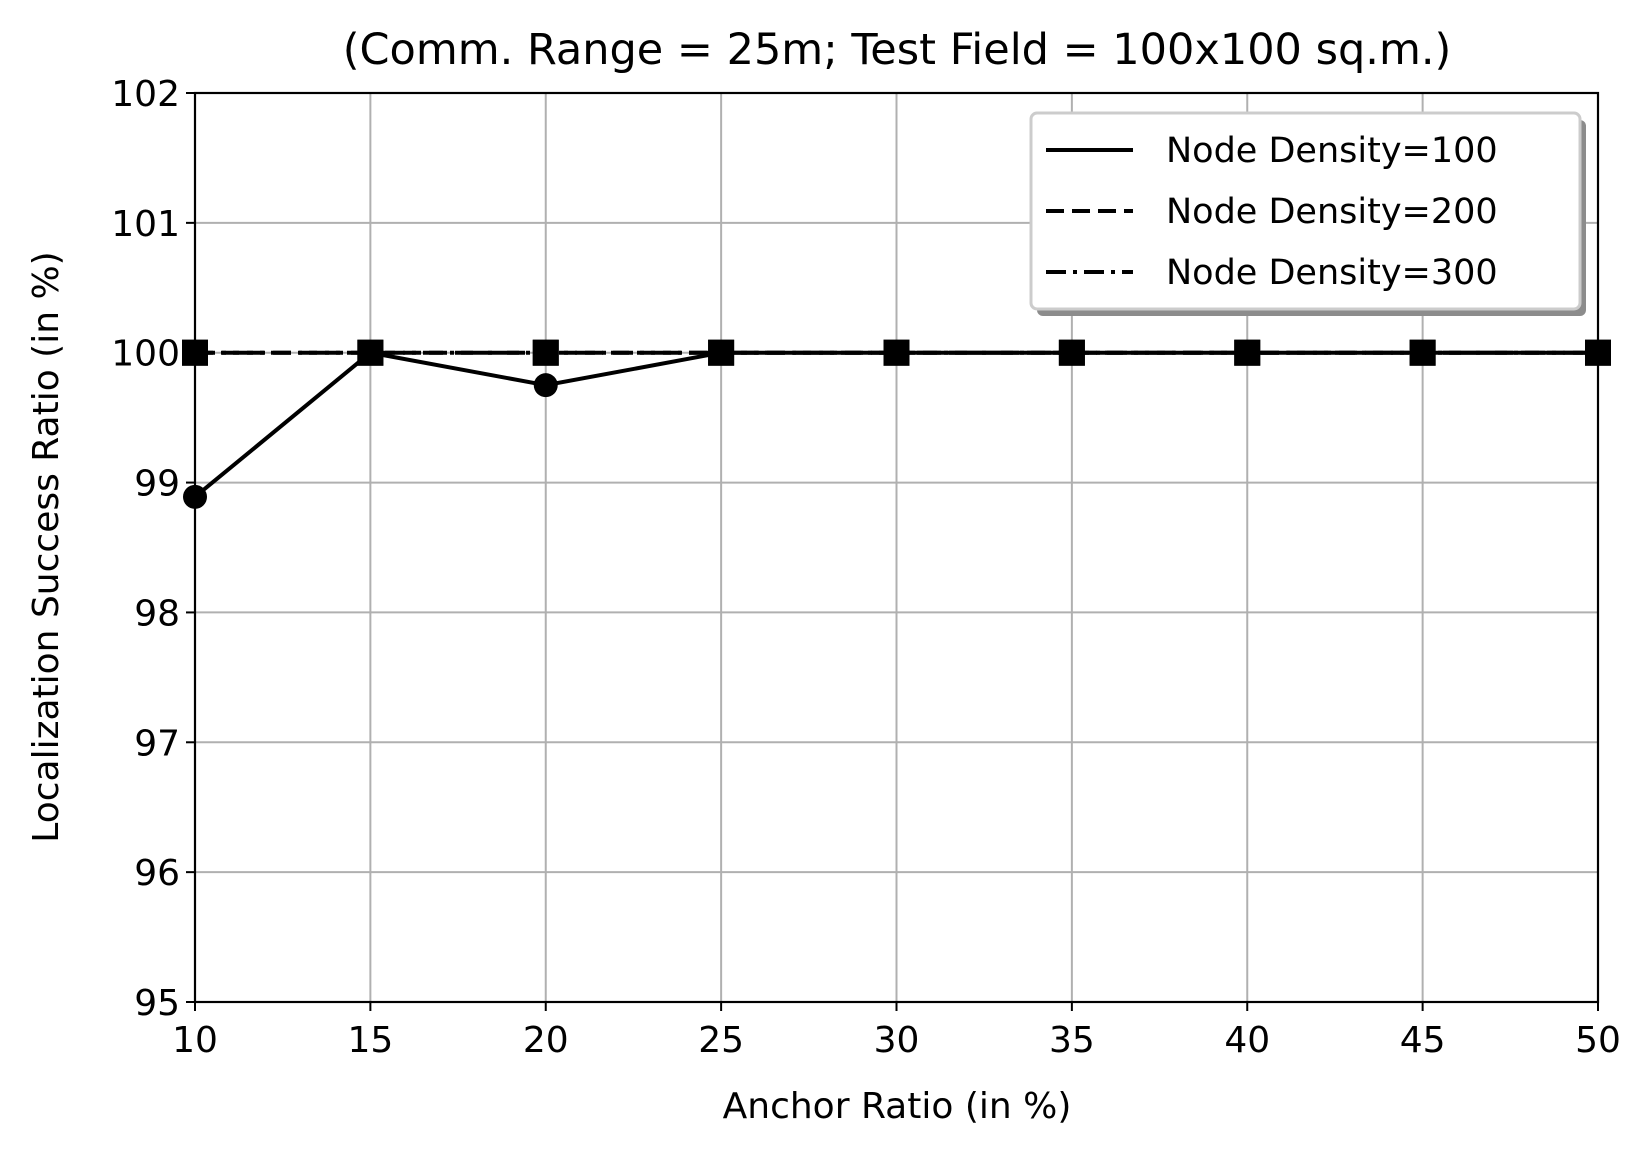 This screenshot has width=1646, height=1154. I want to click on y-tick-label: 101, so click(145, 224).